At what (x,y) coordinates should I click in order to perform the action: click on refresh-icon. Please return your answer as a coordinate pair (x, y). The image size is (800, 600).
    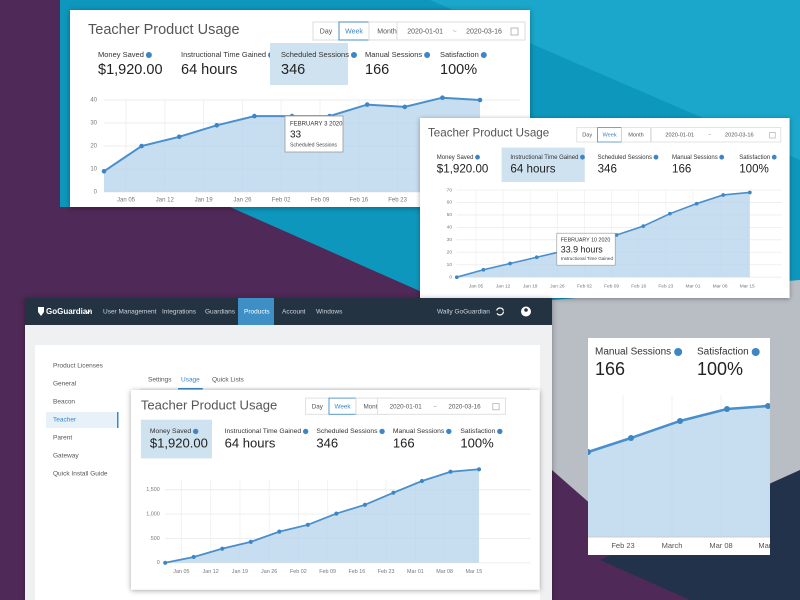
    Looking at the image, I should click on (500, 311).